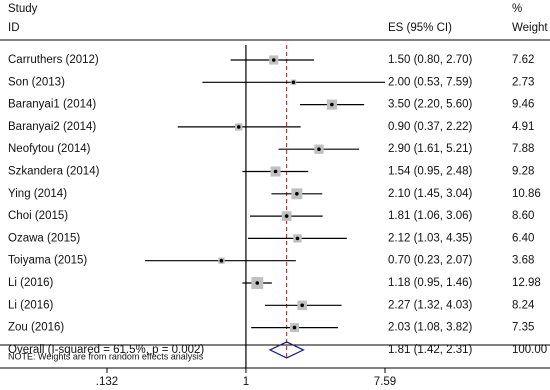  Describe the element at coordinates (430, 60) in the screenshot. I see `es-label: 1.50 (0.80, 2.70)` at that location.